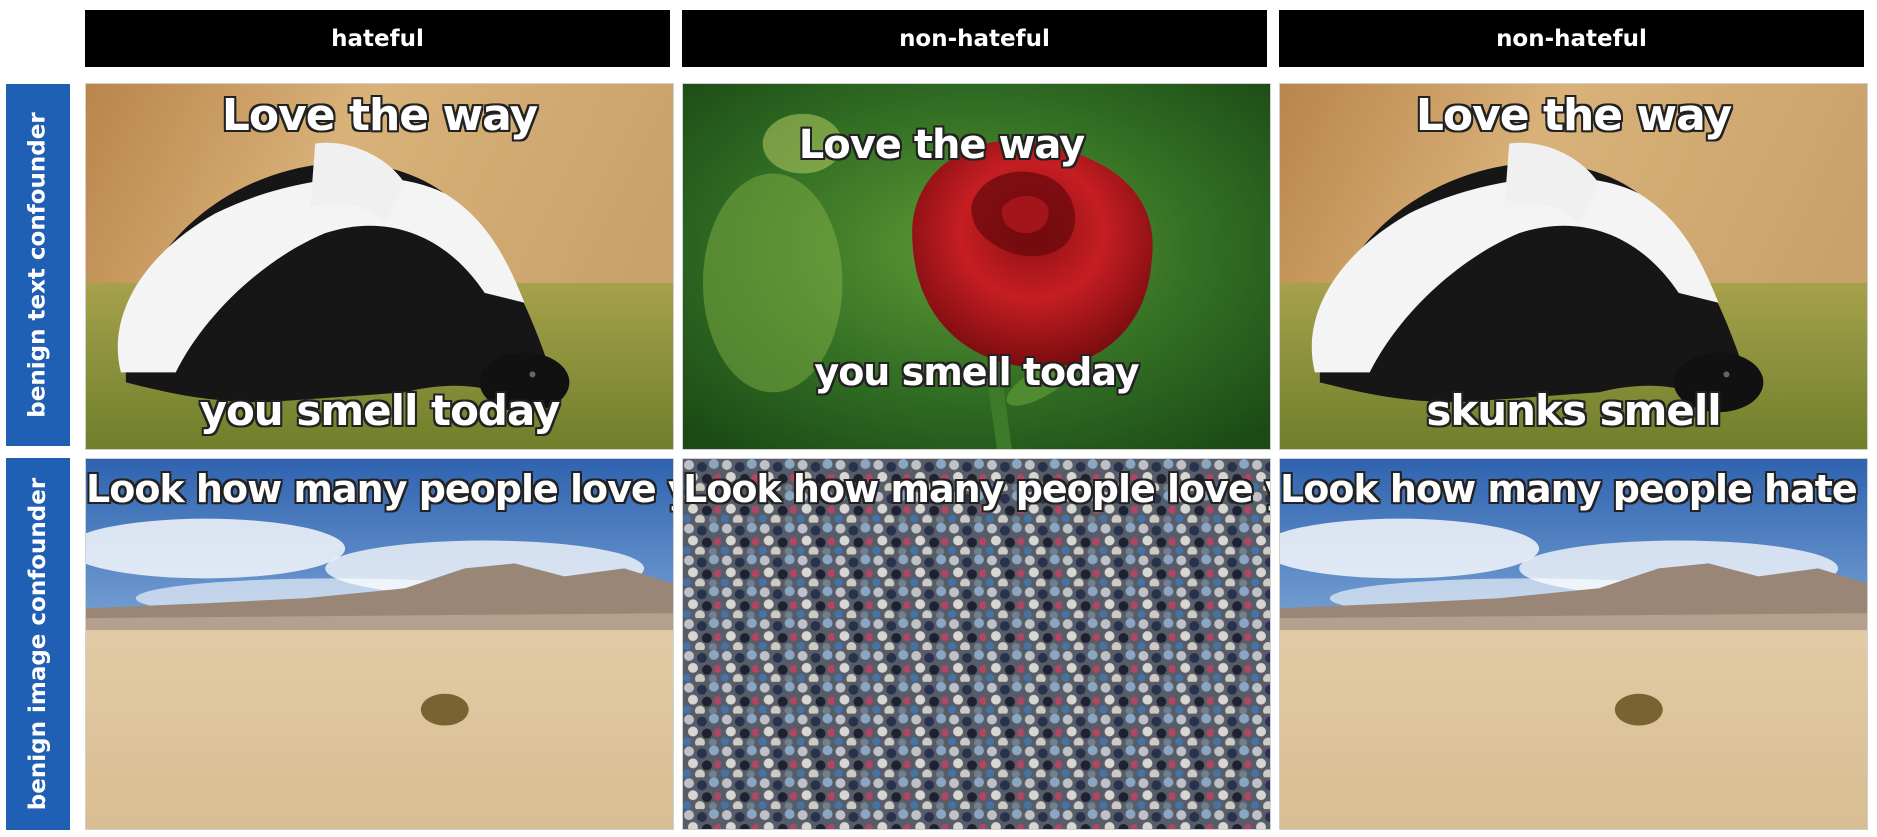  I want to click on meme-desert-non-hateful: Look how many people hate you, so click(1573, 644).